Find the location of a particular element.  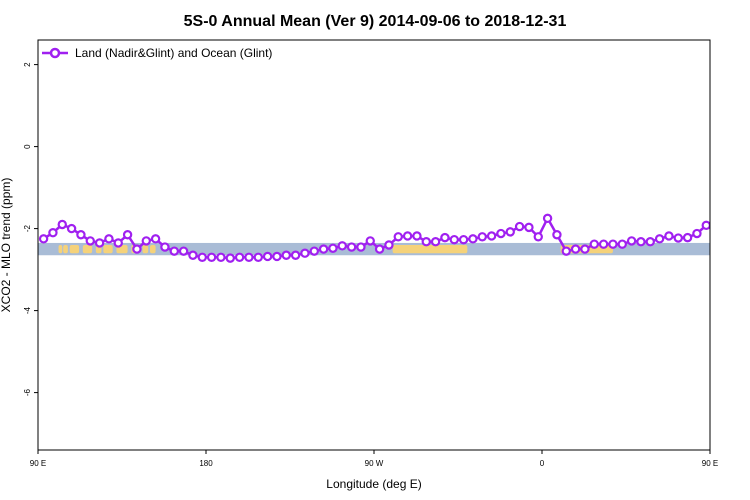

y-tick-label: -2 is located at coordinates (27, 228).